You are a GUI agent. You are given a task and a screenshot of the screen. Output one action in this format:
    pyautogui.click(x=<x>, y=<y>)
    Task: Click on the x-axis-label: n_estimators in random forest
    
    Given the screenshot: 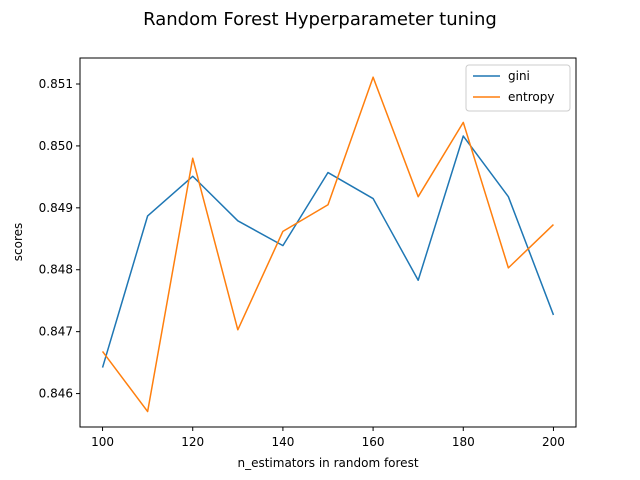 What is the action you would take?
    pyautogui.click(x=327, y=463)
    